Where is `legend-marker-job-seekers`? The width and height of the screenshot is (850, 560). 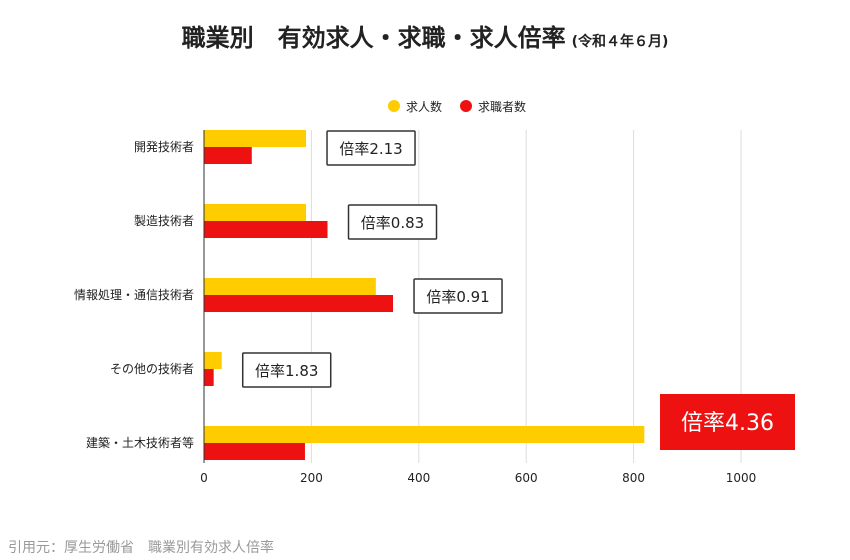 legend-marker-job-seekers is located at coordinates (466, 106).